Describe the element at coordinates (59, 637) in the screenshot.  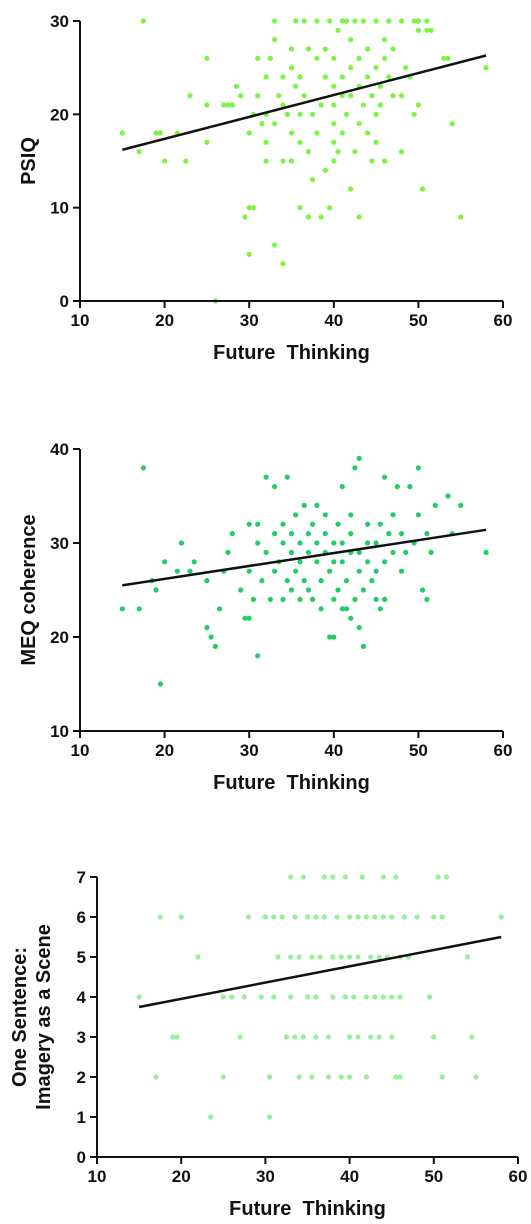
I see `y-tick-label: 20` at that location.